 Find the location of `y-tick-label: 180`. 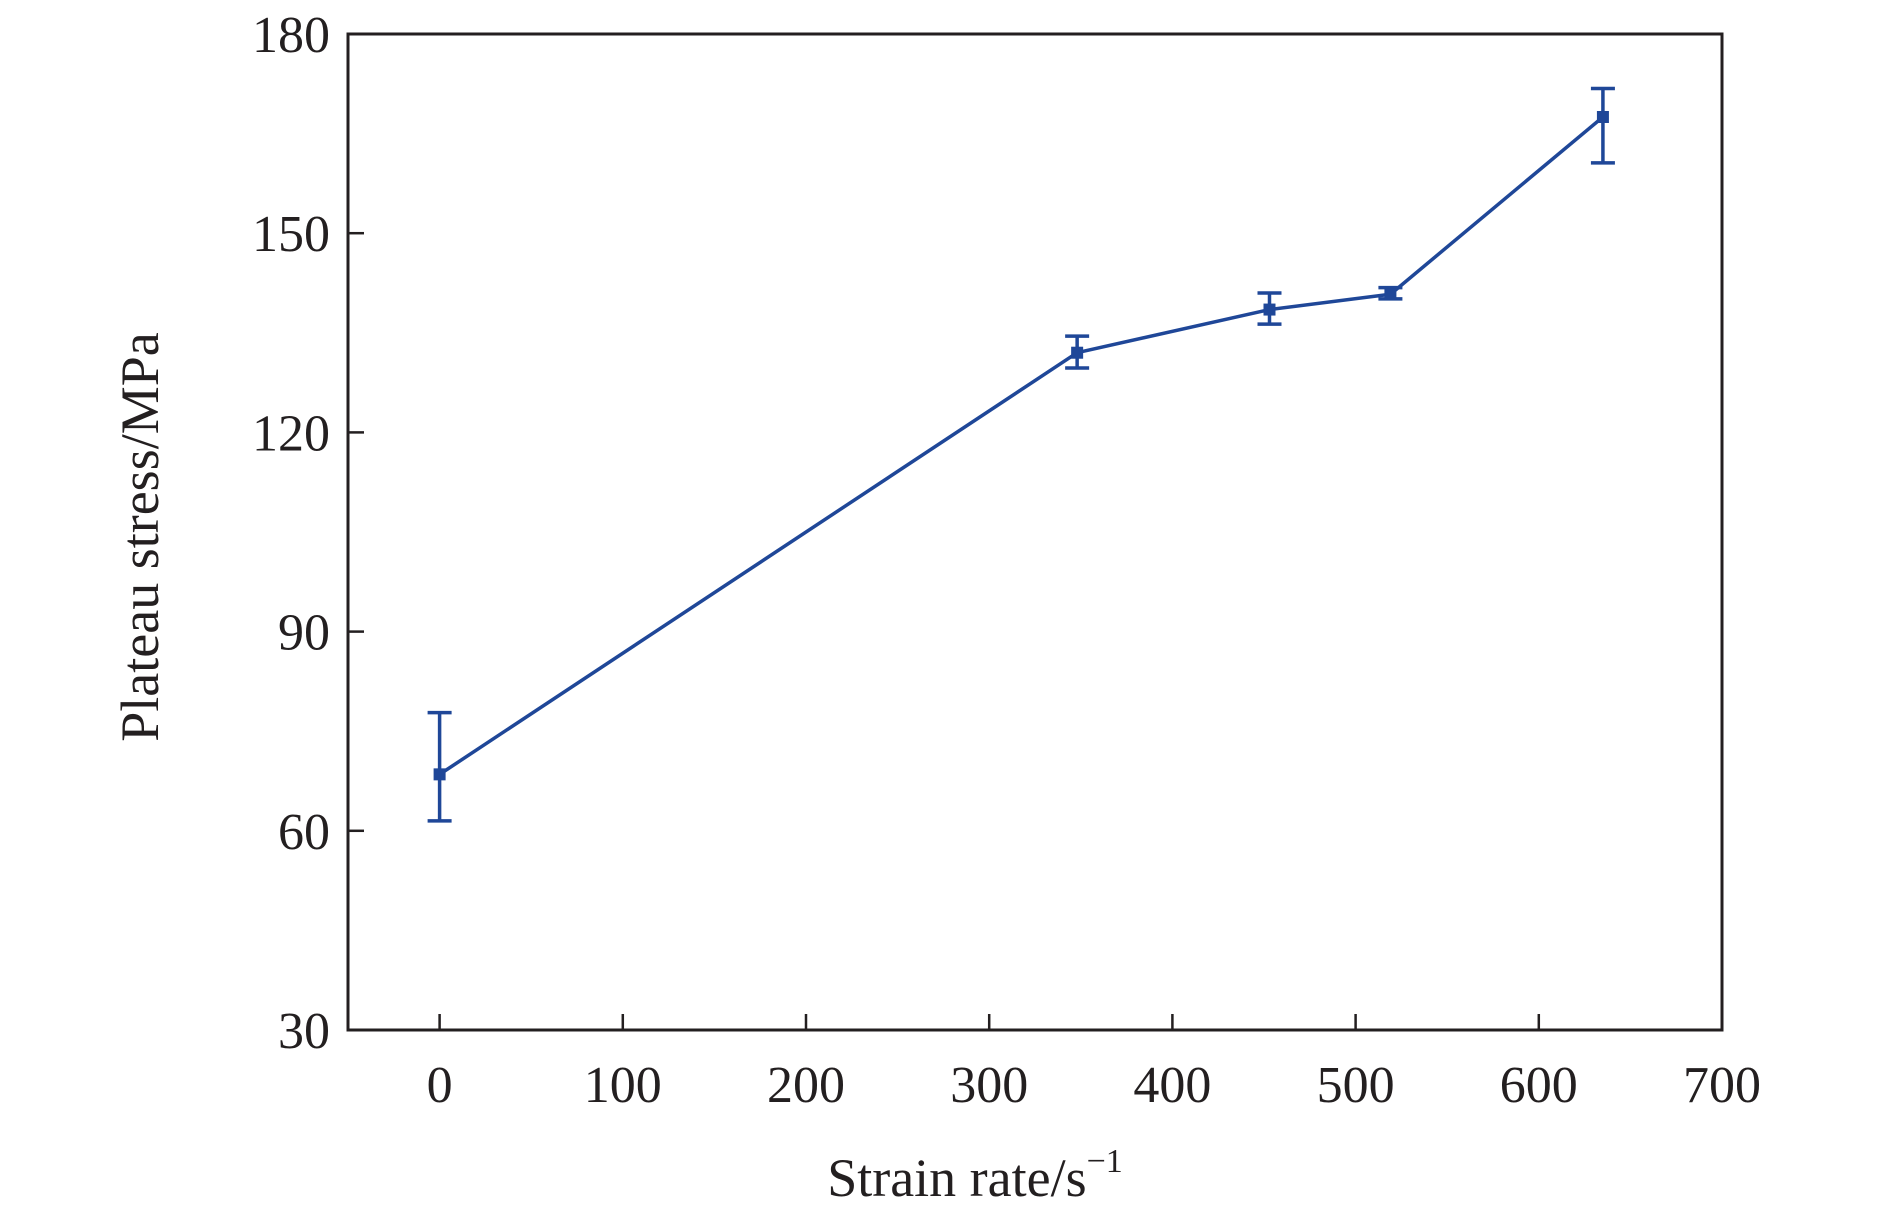

y-tick-label: 180 is located at coordinates (291, 35).